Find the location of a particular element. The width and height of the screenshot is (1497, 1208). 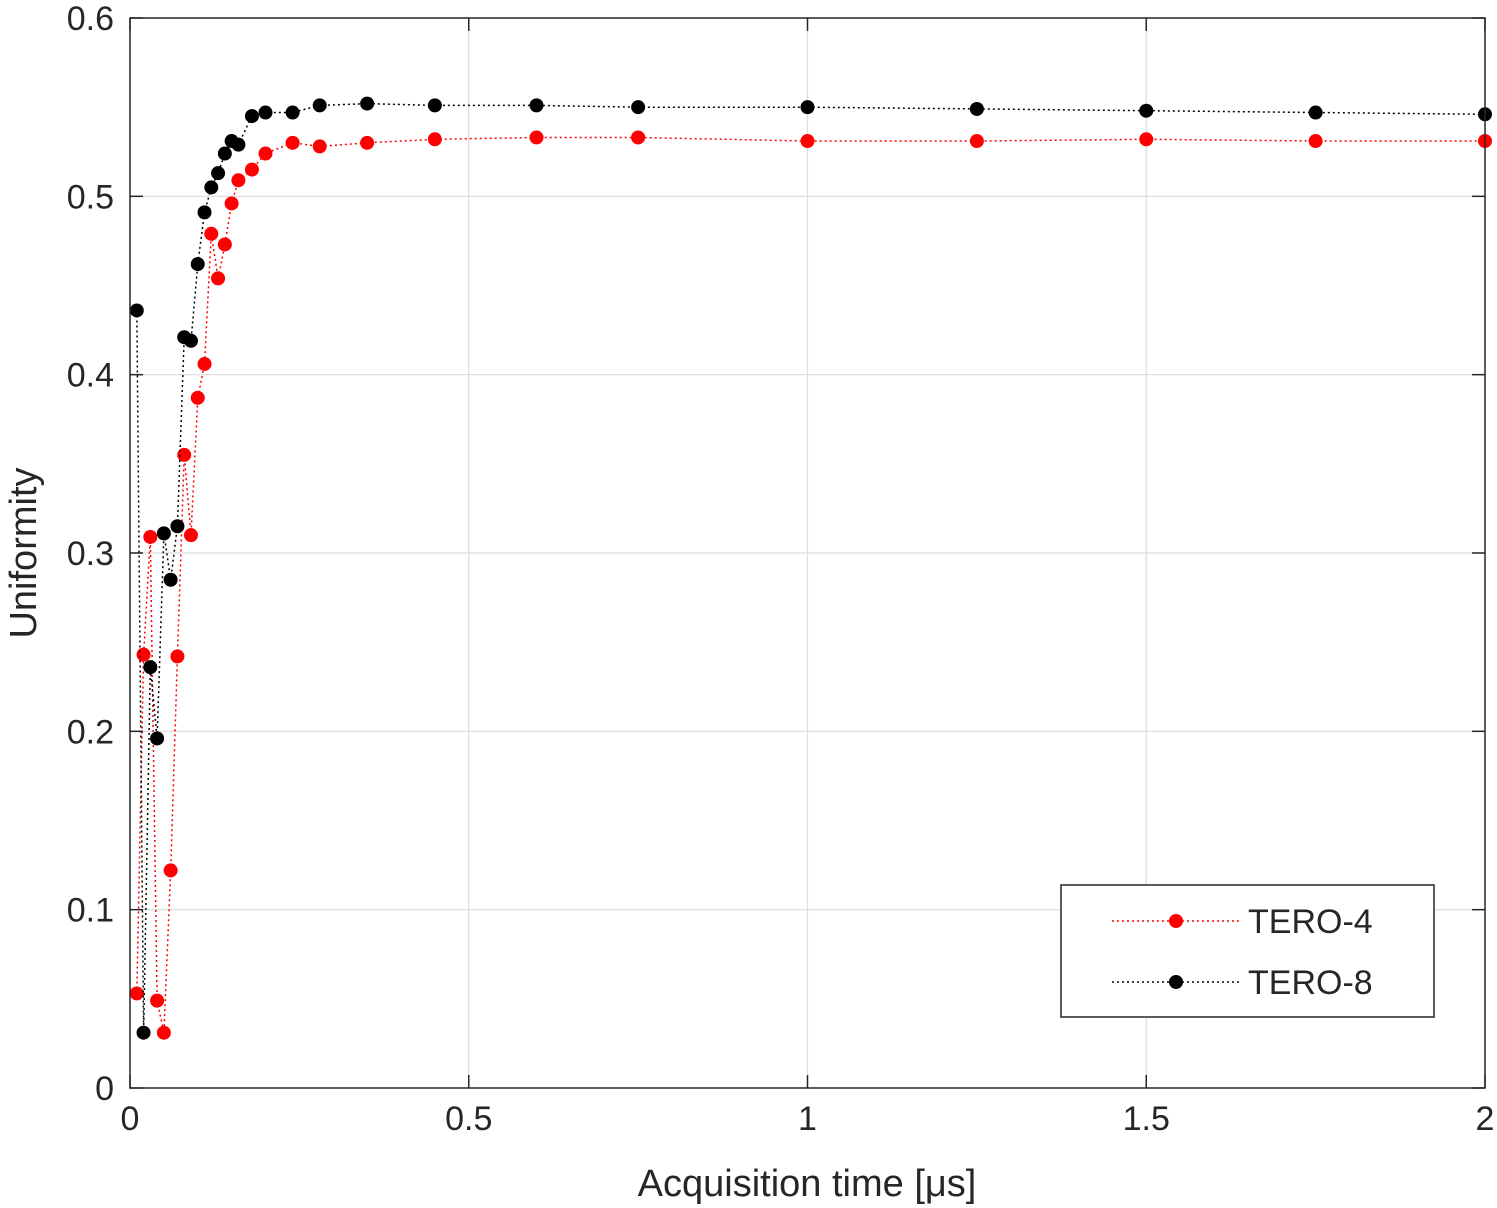

x-tick-label: 0.5 is located at coordinates (468, 1119).